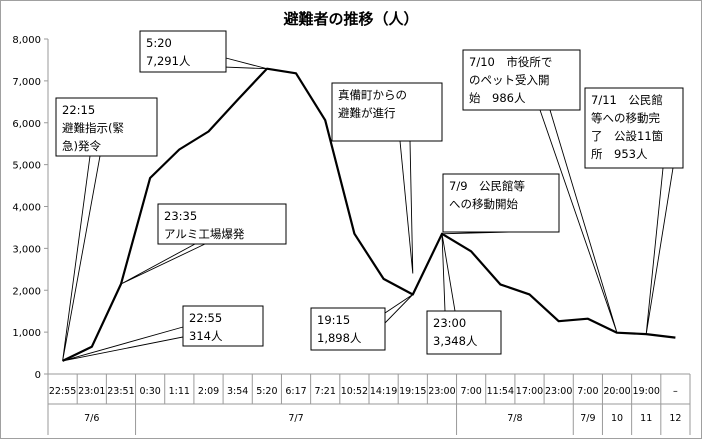 The width and height of the screenshot is (702, 443). What do you see at coordinates (617, 418) in the screenshot?
I see `x-date-label: 10` at bounding box center [617, 418].